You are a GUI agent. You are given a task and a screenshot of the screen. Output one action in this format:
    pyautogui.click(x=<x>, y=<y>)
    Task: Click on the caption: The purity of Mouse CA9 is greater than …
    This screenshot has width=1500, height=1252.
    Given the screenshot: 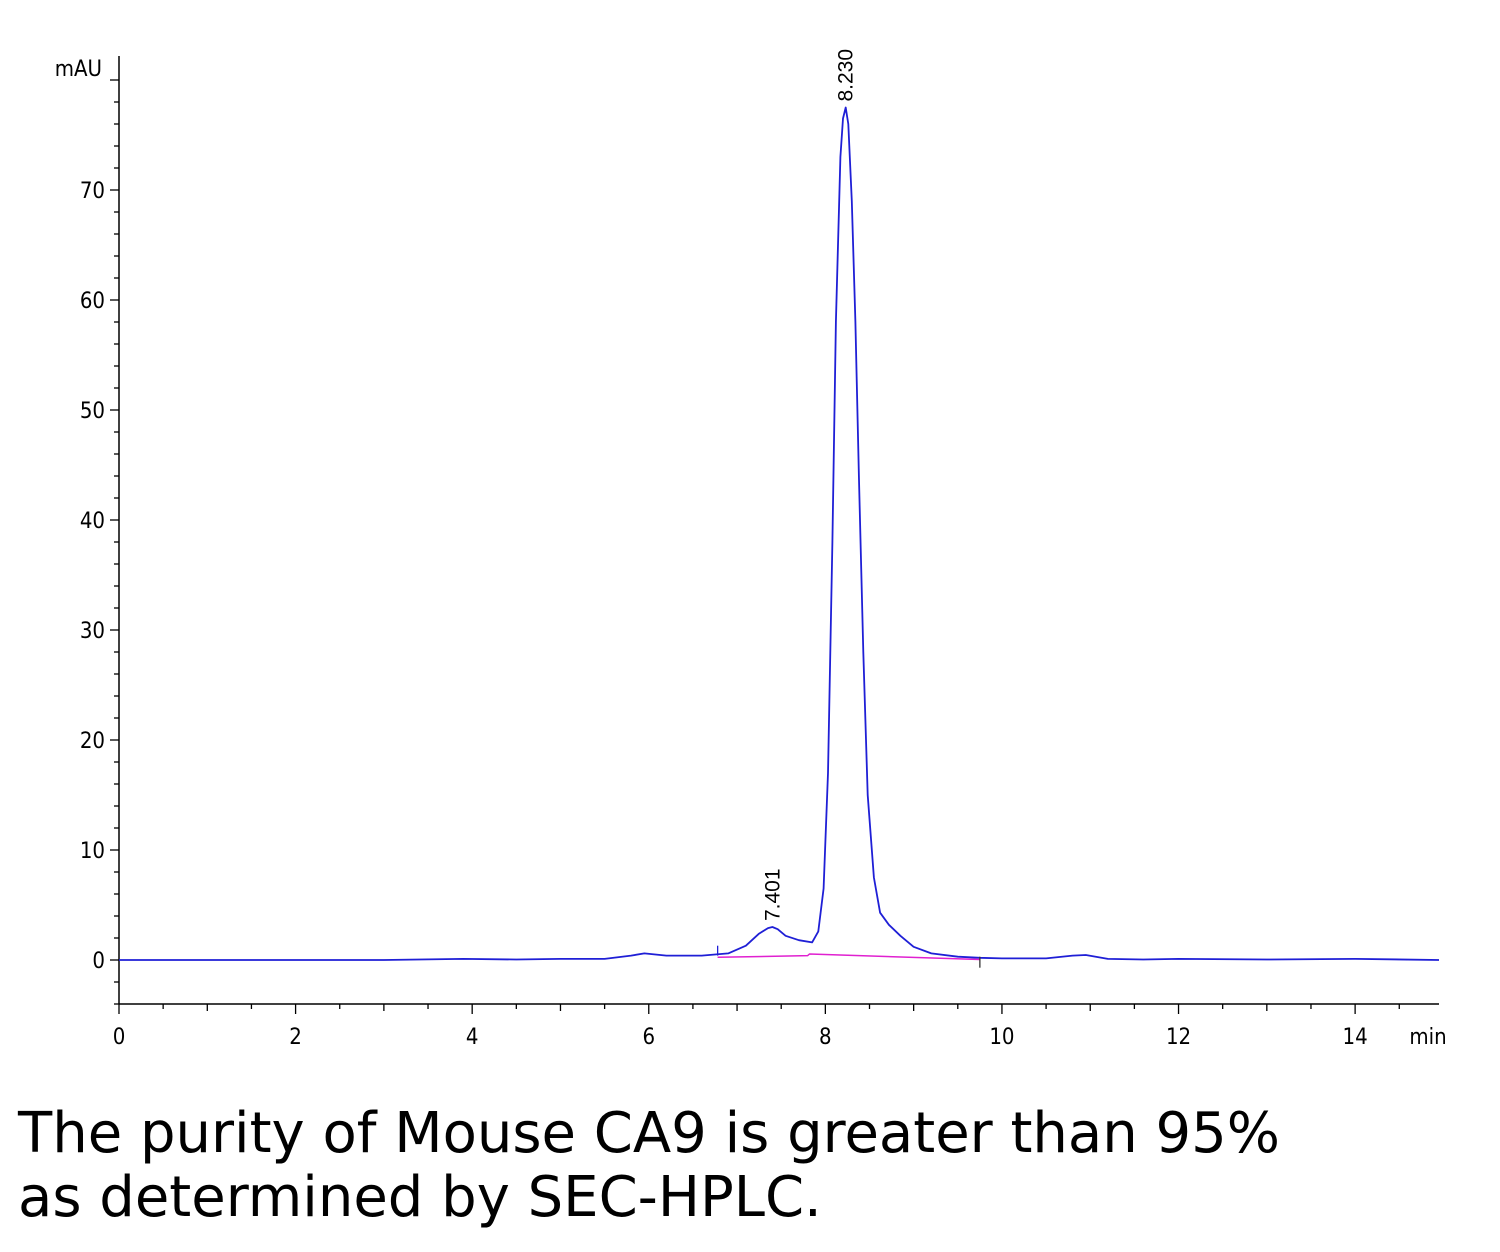 What is the action you would take?
    pyautogui.click(x=748, y=1166)
    